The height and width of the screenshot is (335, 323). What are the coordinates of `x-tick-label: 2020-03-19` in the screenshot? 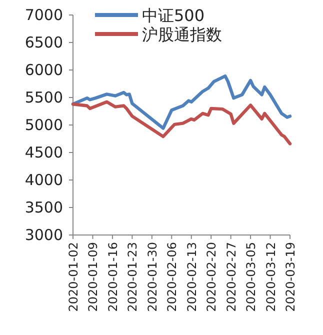 It's located at (291, 277).